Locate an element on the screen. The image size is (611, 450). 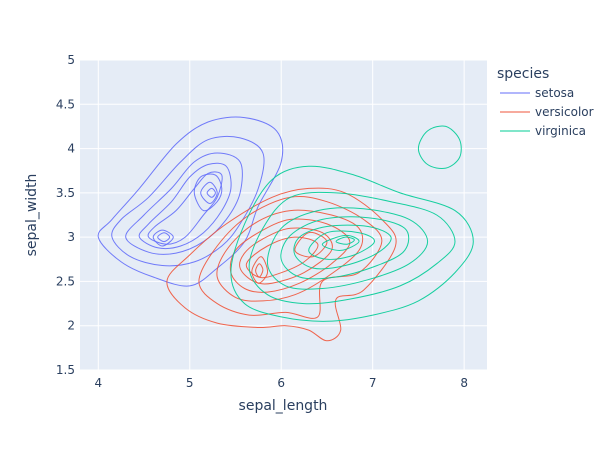
y-tick-label: 2 is located at coordinates (71, 326).